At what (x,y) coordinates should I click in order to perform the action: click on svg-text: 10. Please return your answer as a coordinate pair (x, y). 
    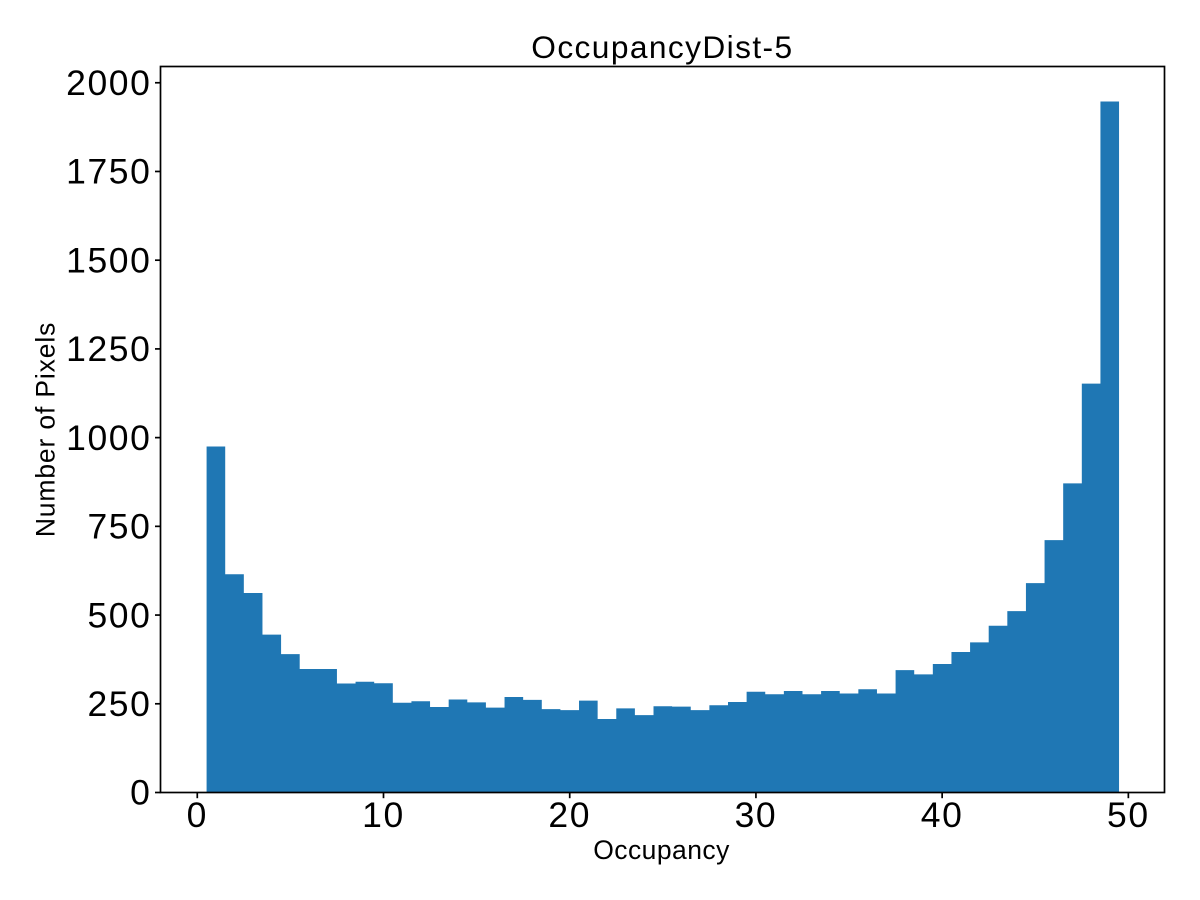
    Looking at the image, I should click on (383, 815).